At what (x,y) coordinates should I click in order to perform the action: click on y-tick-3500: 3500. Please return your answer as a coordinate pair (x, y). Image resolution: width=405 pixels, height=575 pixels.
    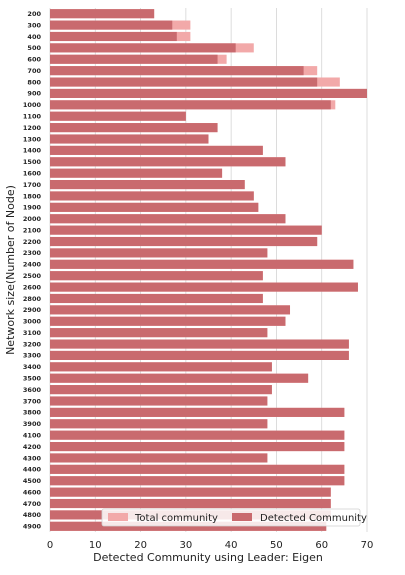
    Looking at the image, I should click on (32, 379).